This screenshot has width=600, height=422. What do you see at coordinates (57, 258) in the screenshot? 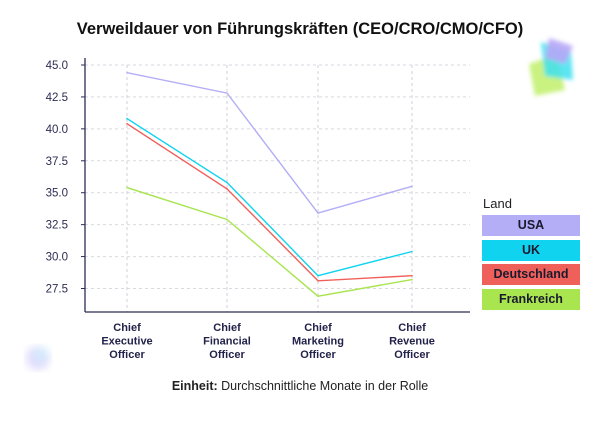
I see `y-tick-label: 30.0` at bounding box center [57, 258].